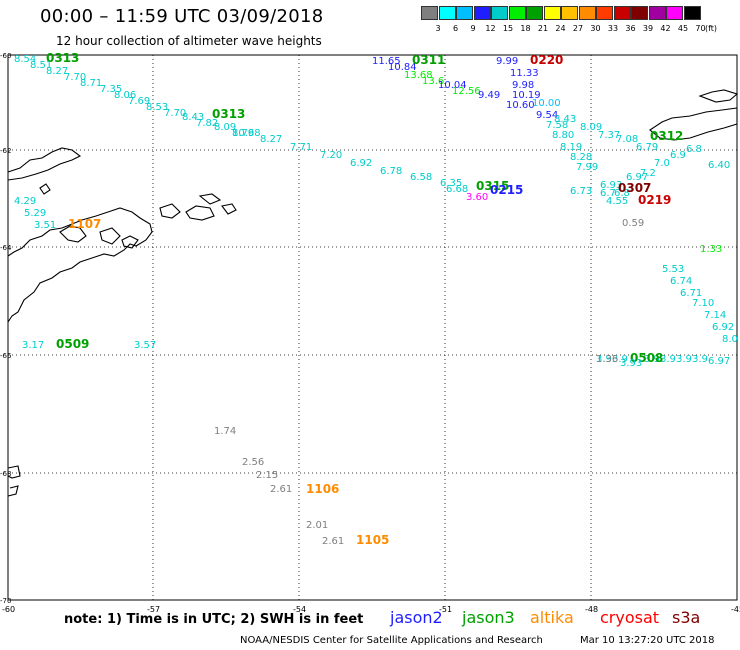  Describe the element at coordinates (703, 303) in the screenshot. I see `wave-height-label: 7.10` at that location.